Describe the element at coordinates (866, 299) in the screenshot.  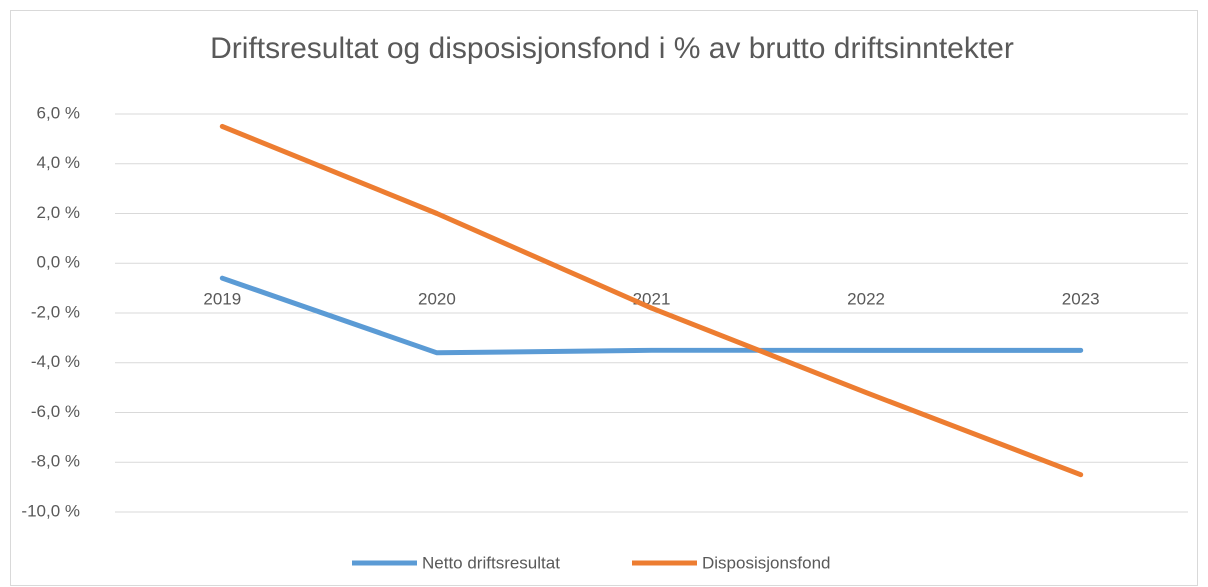
I see `x-tick-label: 2022` at that location.